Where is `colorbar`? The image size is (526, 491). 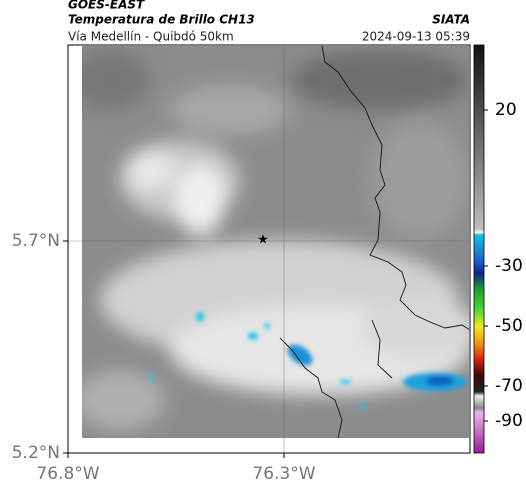
colorbar is located at coordinates (479, 249).